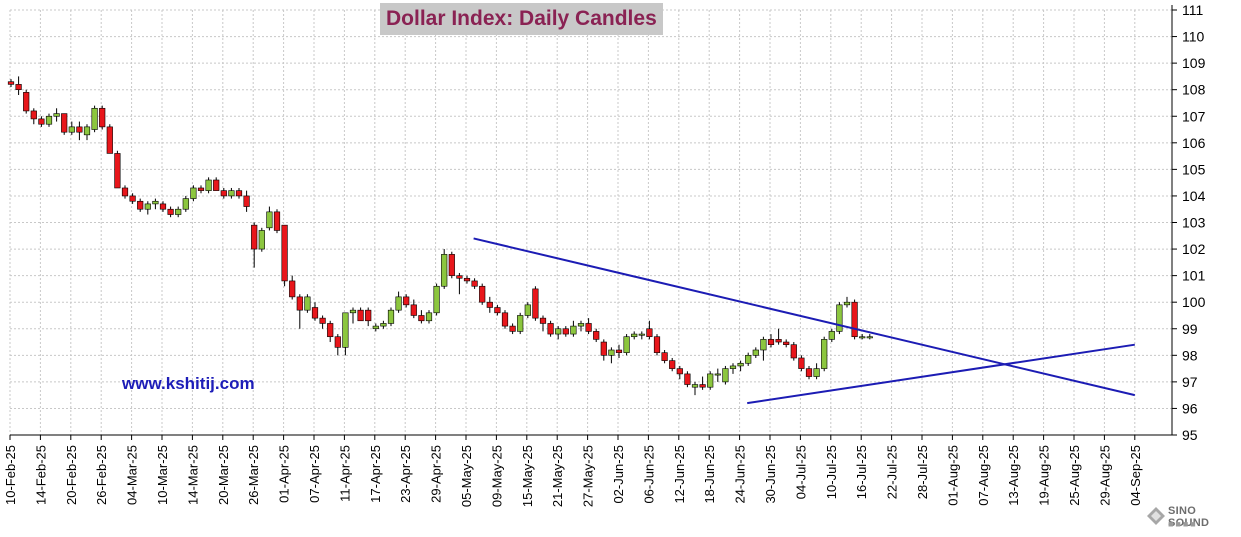 This screenshot has width=1241, height=537. What do you see at coordinates (466, 476) in the screenshot?
I see `x-tick-label: 05-May-25` at bounding box center [466, 476].